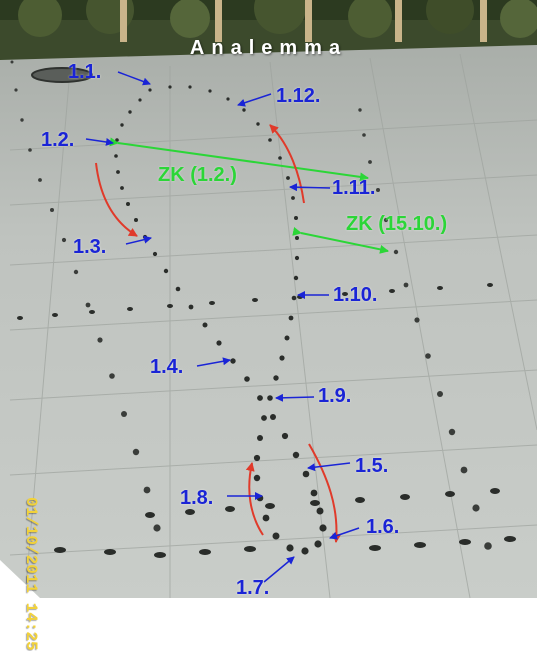  Describe the element at coordinates (20, 579) in the screenshot. I see `photo-corner` at that location.